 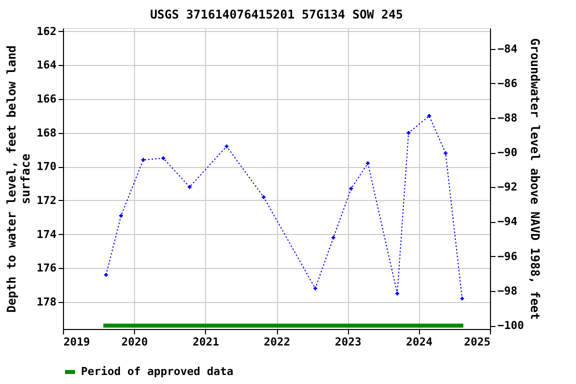 I want to click on x-tick-label: 2020, so click(x=134, y=342).